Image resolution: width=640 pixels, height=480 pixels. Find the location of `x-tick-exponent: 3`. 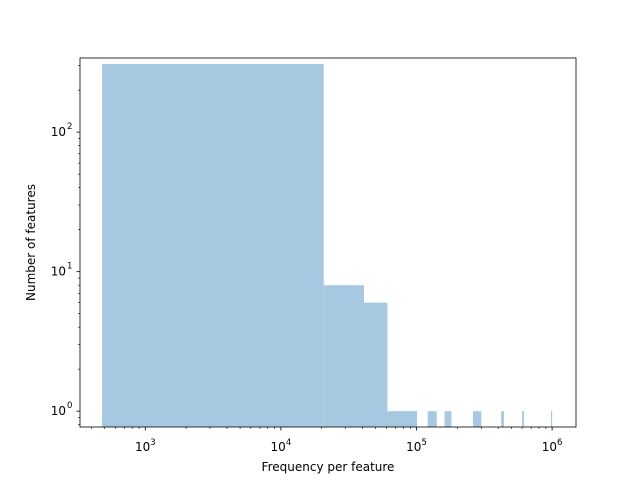

x-tick-exponent: 3 is located at coordinates (152, 443).